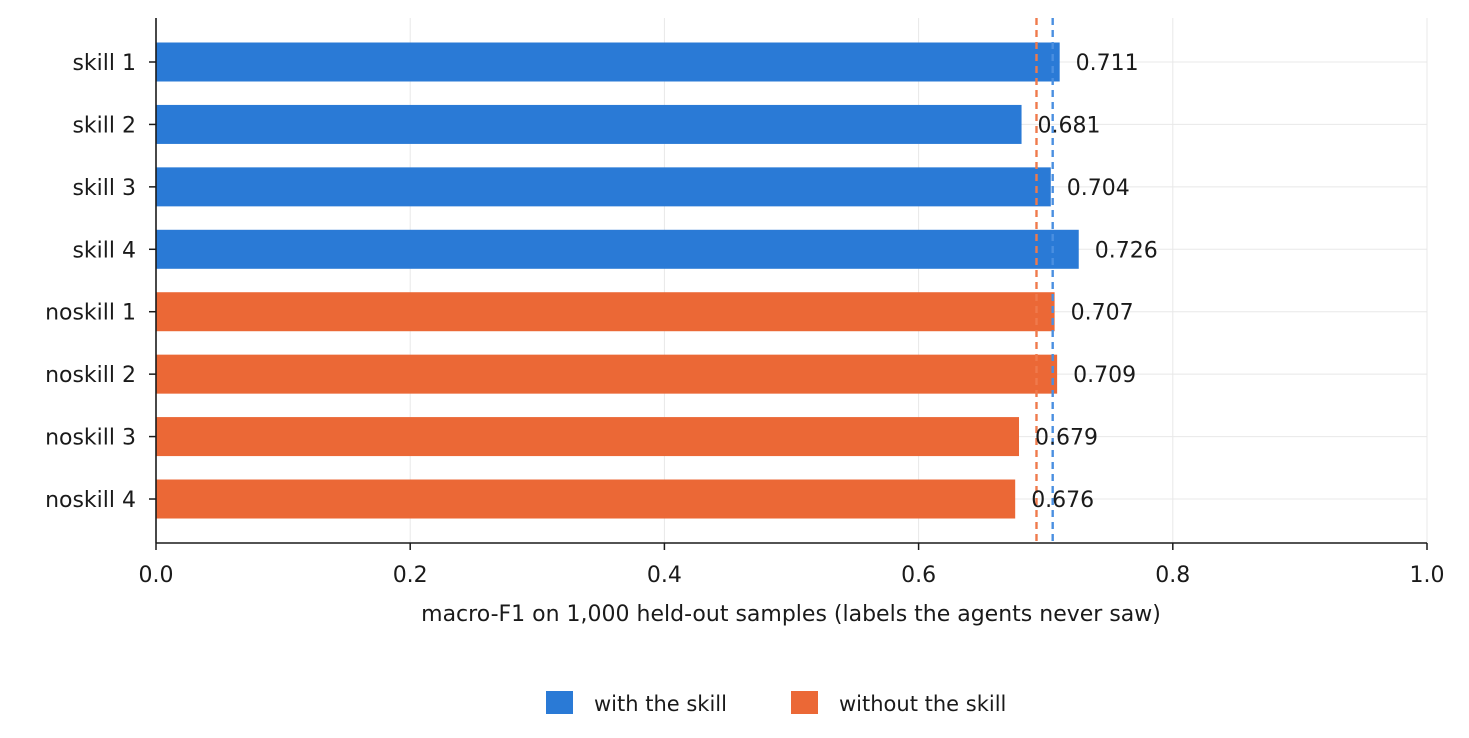  Describe the element at coordinates (918, 575) in the screenshot. I see `x-tick-label: 0.6` at that location.